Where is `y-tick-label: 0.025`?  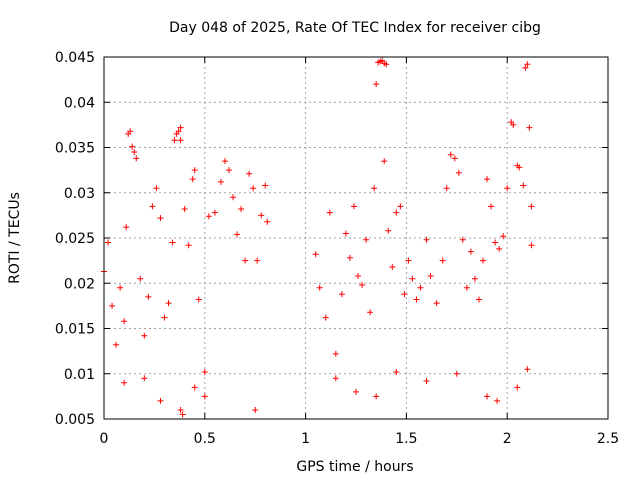 y-tick-label: 0.025 is located at coordinates (75, 239).